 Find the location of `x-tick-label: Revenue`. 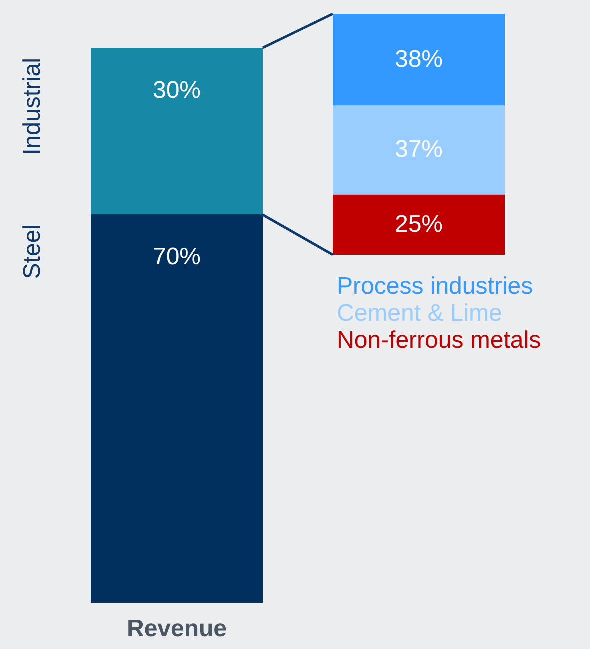

x-tick-label: Revenue is located at coordinates (177, 629).